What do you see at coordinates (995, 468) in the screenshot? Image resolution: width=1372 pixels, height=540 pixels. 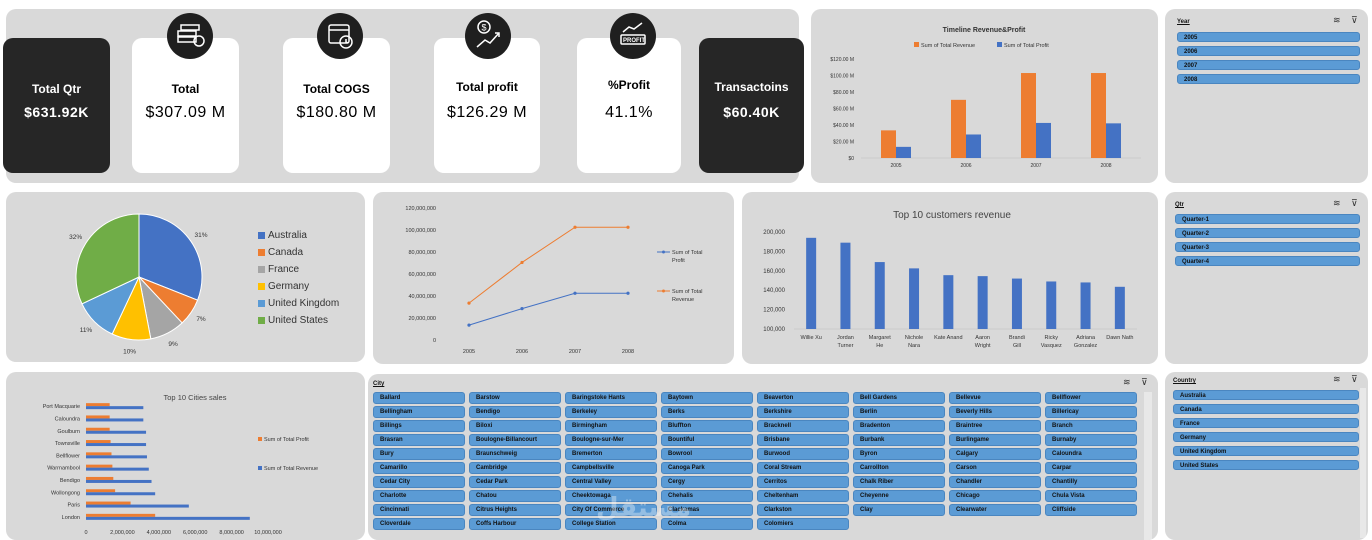 I see `city-slicer-item: Carson` at bounding box center [995, 468].